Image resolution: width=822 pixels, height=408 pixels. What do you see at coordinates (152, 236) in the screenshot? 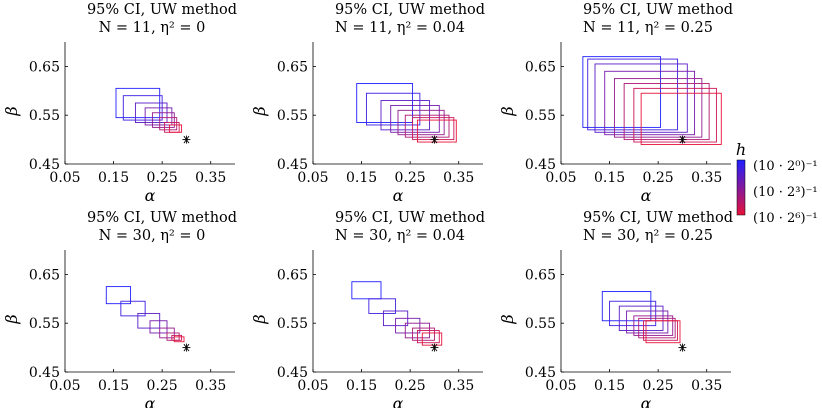
I see `subplot-subtitle: N = 30, η² = 0` at bounding box center [152, 236].